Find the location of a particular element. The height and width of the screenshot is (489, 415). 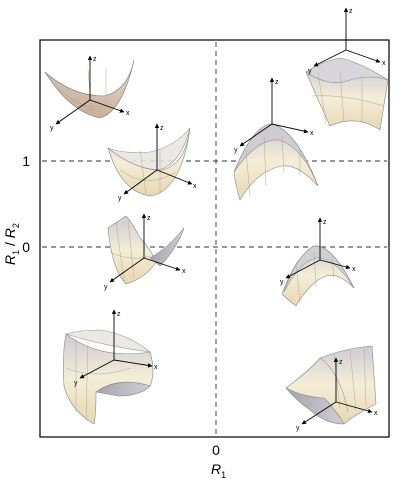

cylinder-right-surface is located at coordinates (318, 276).